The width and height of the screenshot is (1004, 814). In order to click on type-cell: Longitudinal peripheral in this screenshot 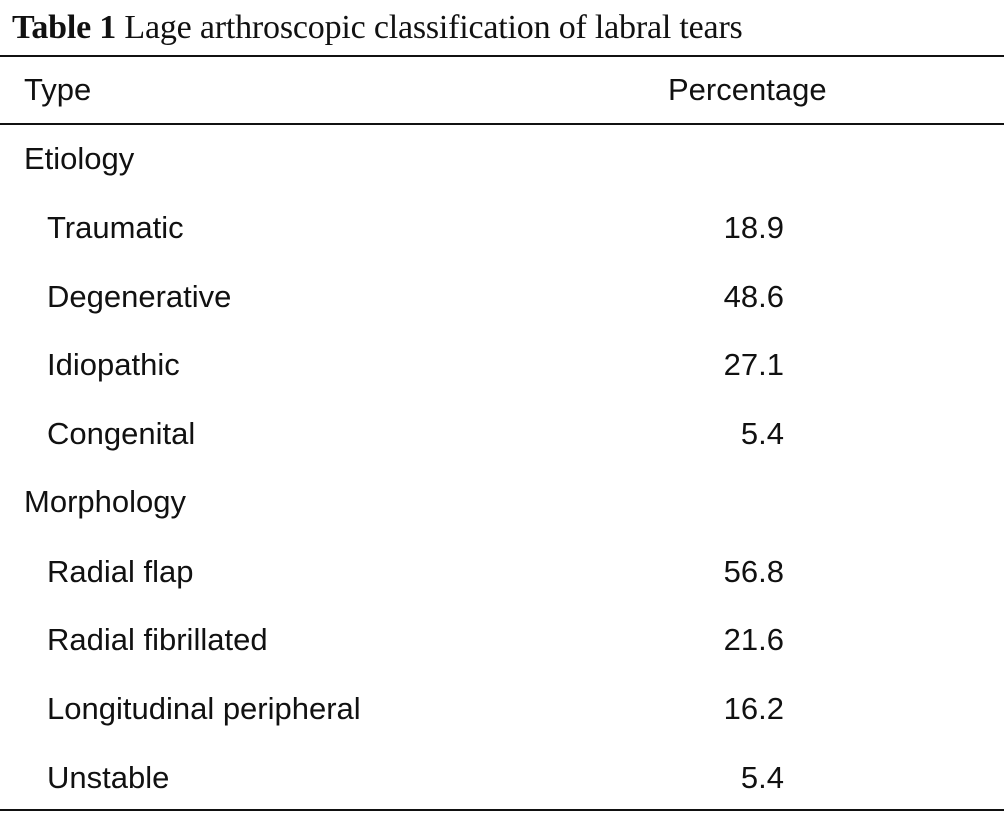, I will do `click(204, 708)`.